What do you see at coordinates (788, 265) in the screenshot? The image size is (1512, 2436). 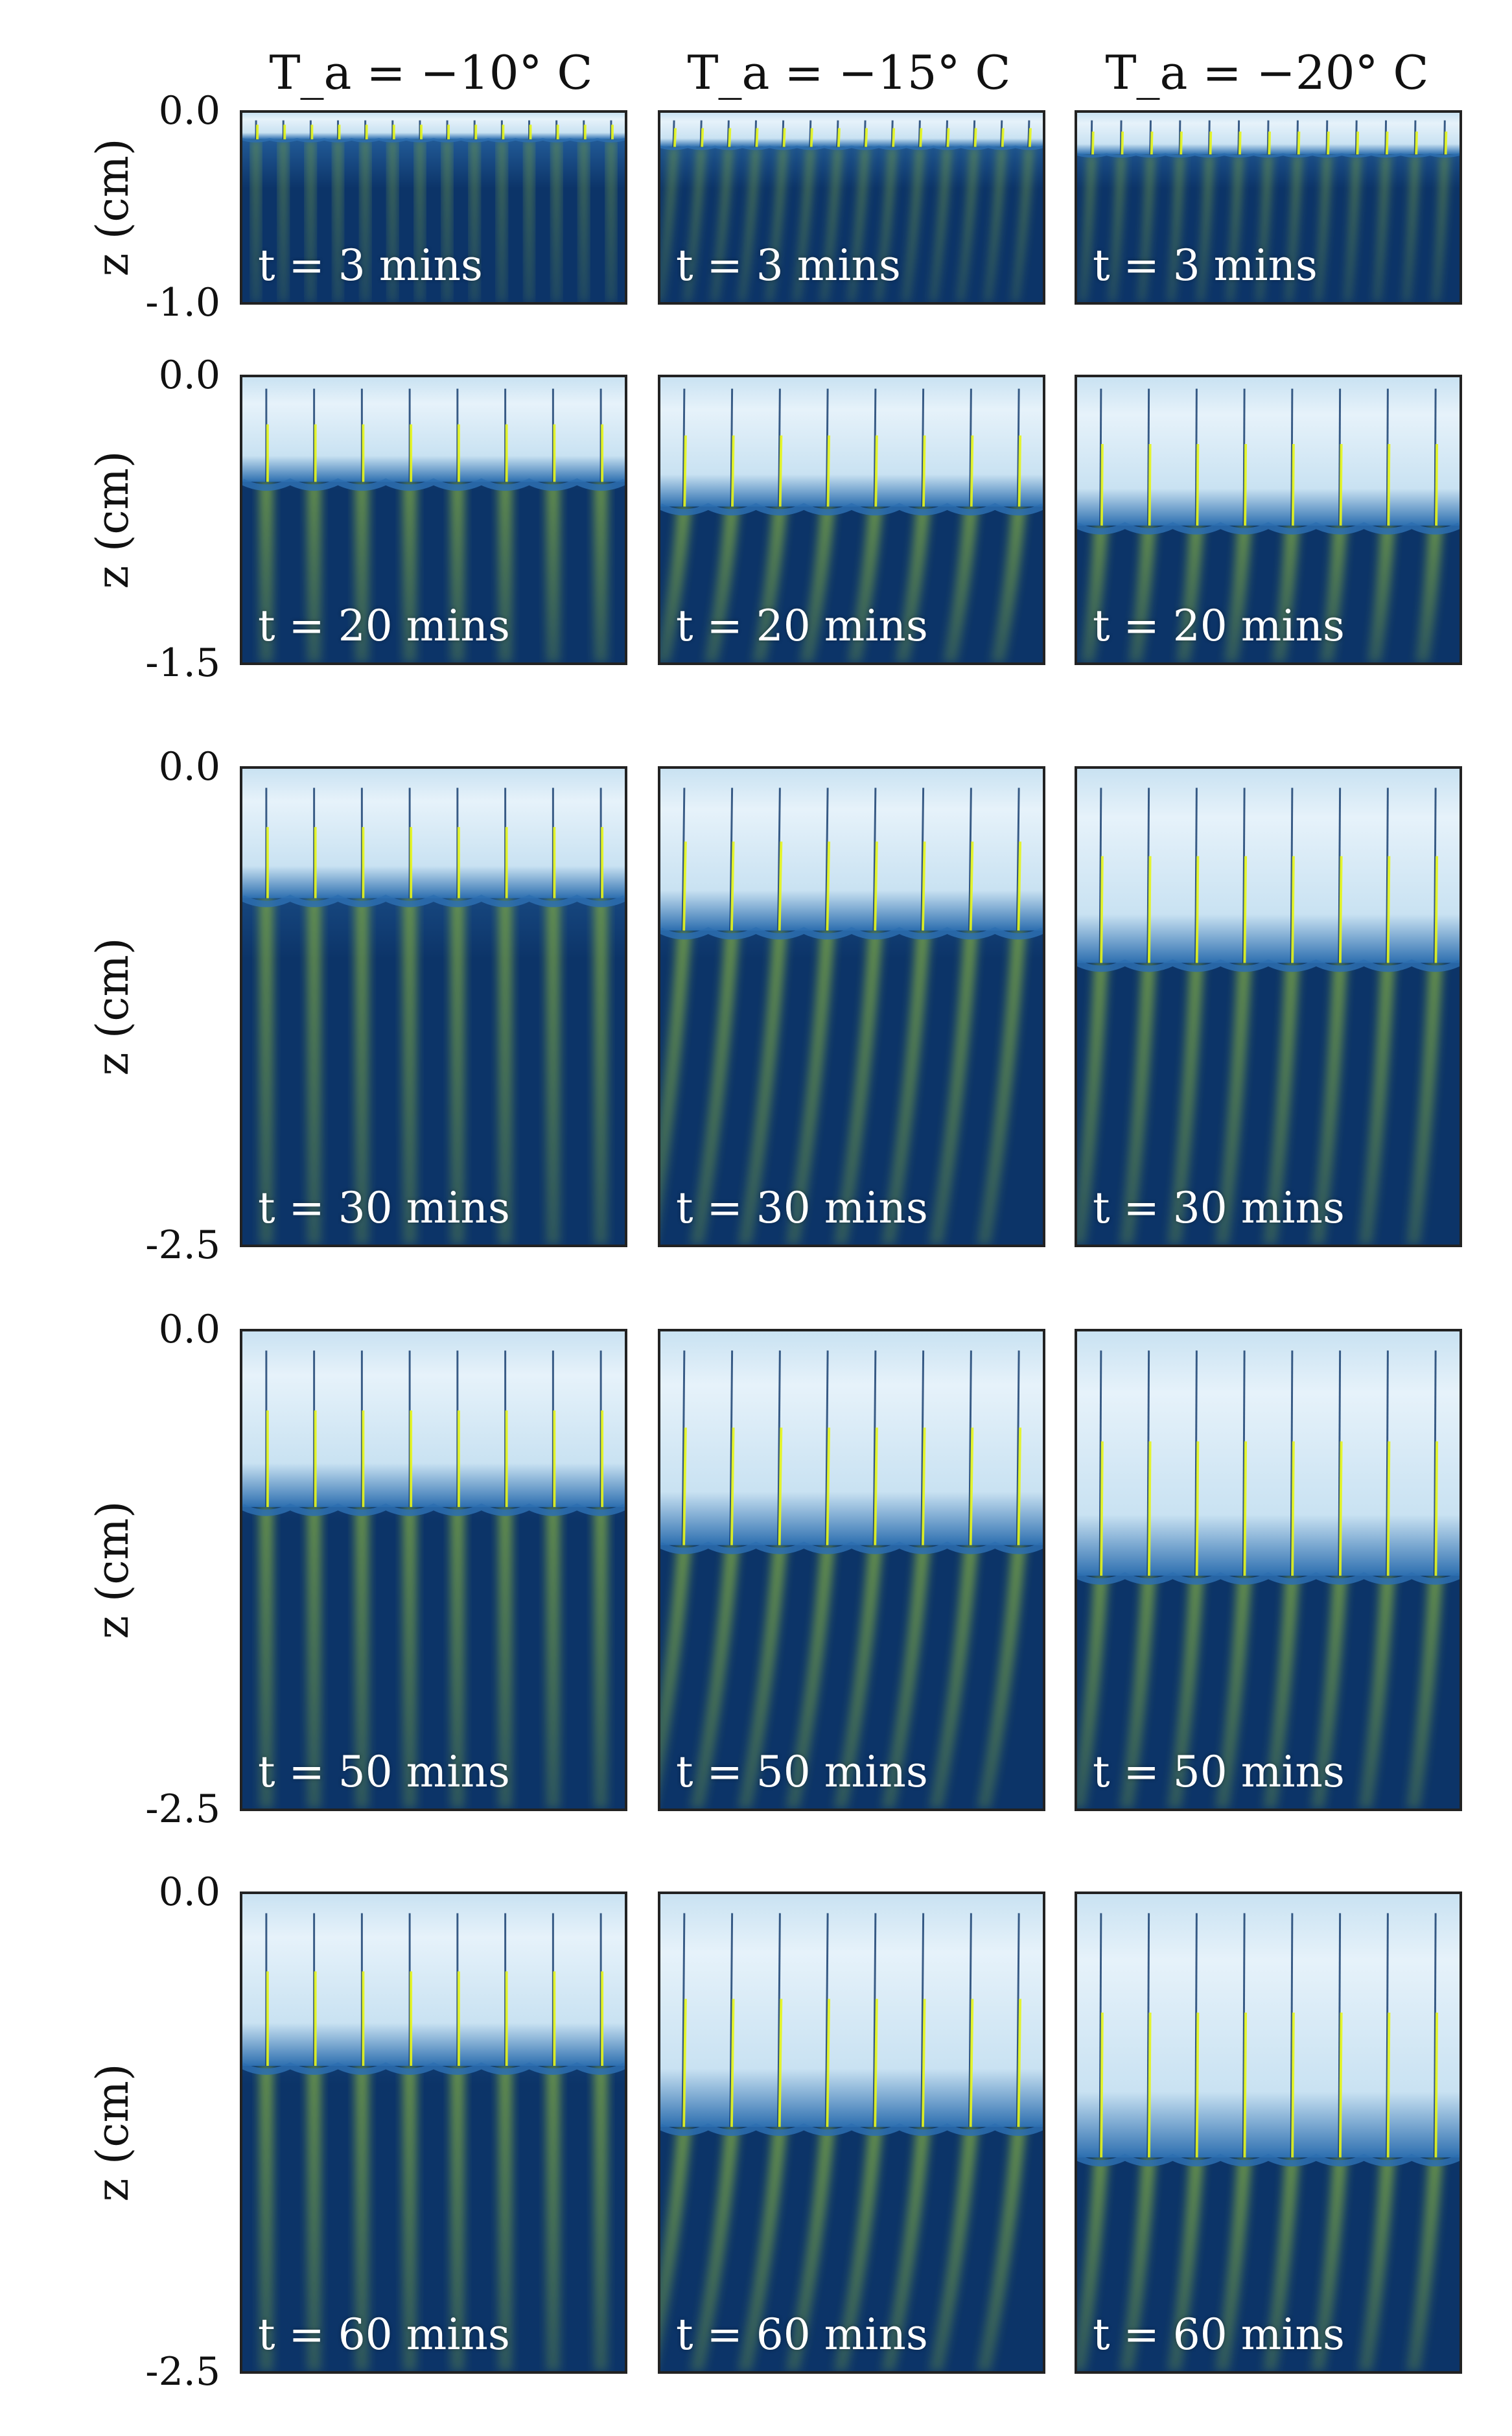 I see `time-label: t = 3 mins` at bounding box center [788, 265].